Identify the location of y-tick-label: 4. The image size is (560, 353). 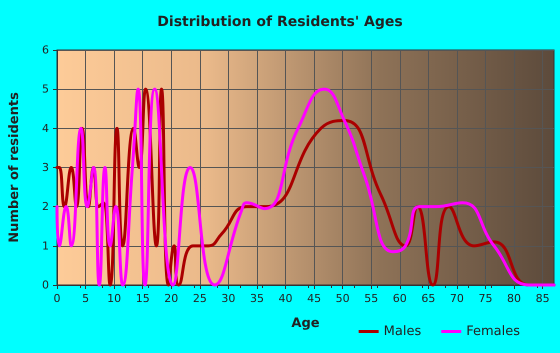
(45, 128).